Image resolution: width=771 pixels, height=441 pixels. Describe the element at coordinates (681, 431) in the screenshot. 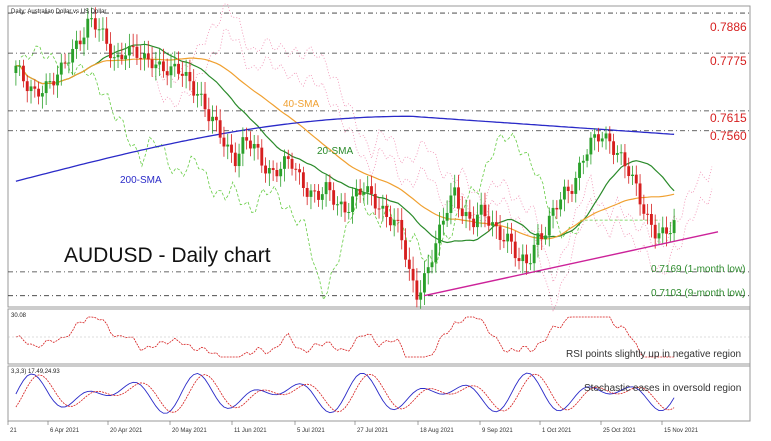

I see `x-axis-label: 15 Nov 2021` at that location.